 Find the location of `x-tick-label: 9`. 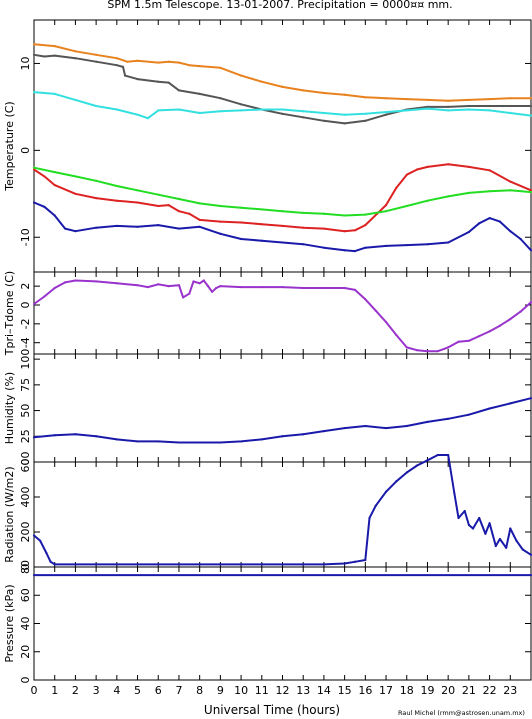

x-tick-label: 9 is located at coordinates (220, 690).